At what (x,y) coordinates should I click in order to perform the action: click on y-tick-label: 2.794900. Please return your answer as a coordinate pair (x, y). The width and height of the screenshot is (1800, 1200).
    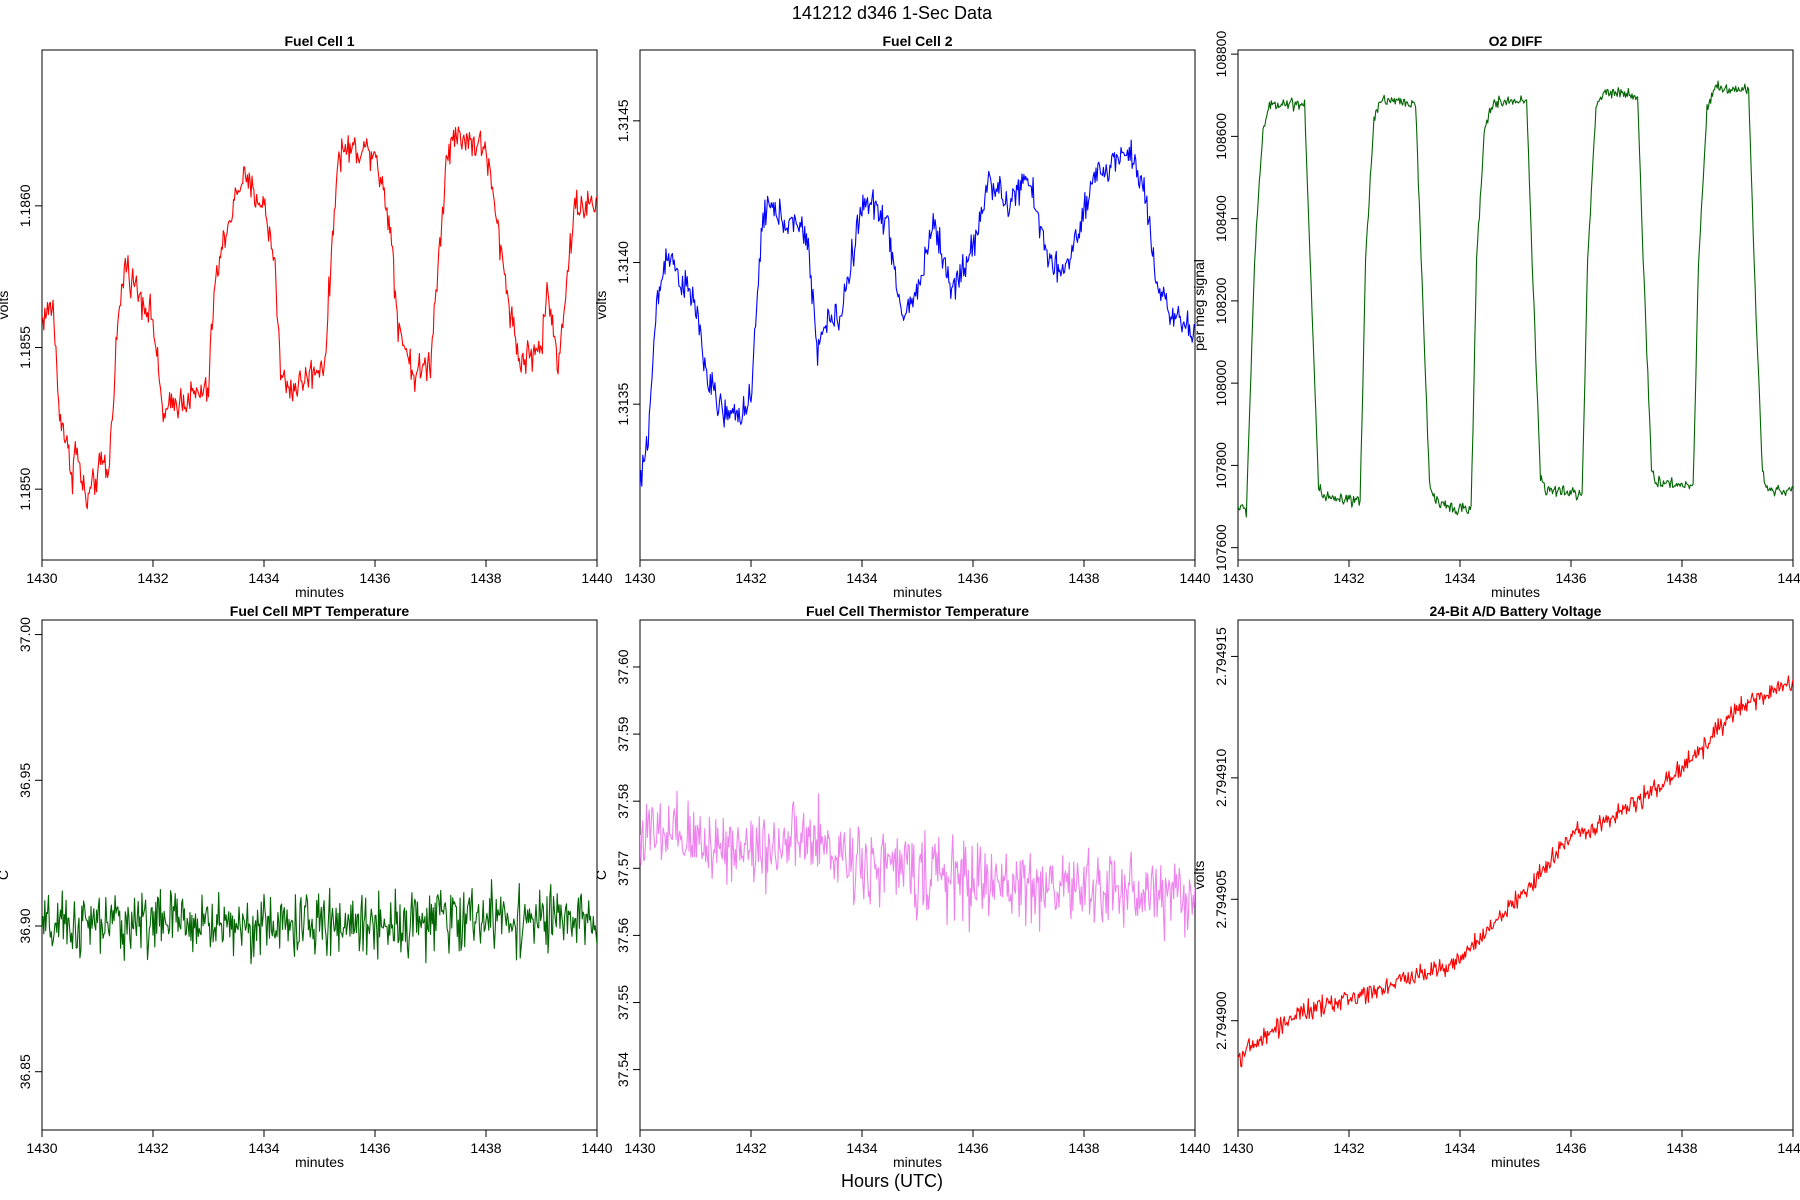
    Looking at the image, I should click on (1221, 1020).